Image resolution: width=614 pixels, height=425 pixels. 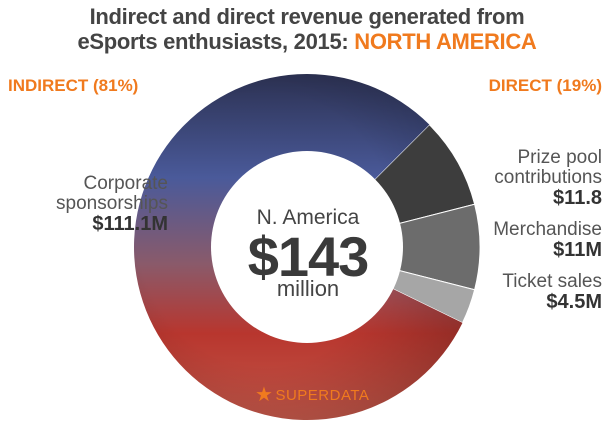 What do you see at coordinates (560, 157) in the screenshot?
I see `label-prize-line1: Prize pool` at bounding box center [560, 157].